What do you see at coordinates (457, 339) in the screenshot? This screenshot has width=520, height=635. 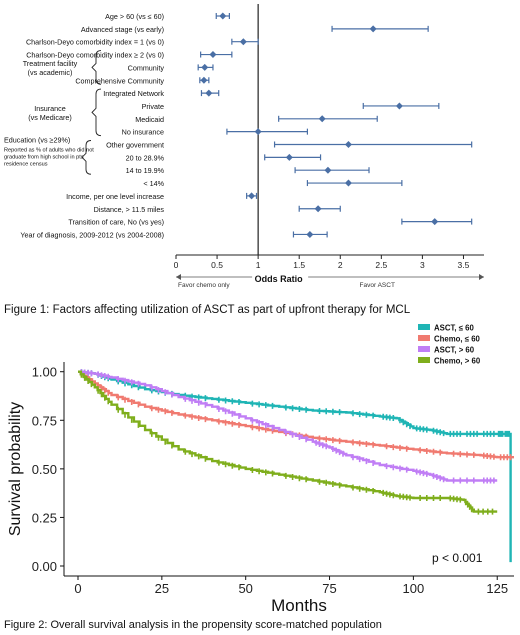 I see `legend-label: Chemo, ≤ 60` at bounding box center [457, 339].